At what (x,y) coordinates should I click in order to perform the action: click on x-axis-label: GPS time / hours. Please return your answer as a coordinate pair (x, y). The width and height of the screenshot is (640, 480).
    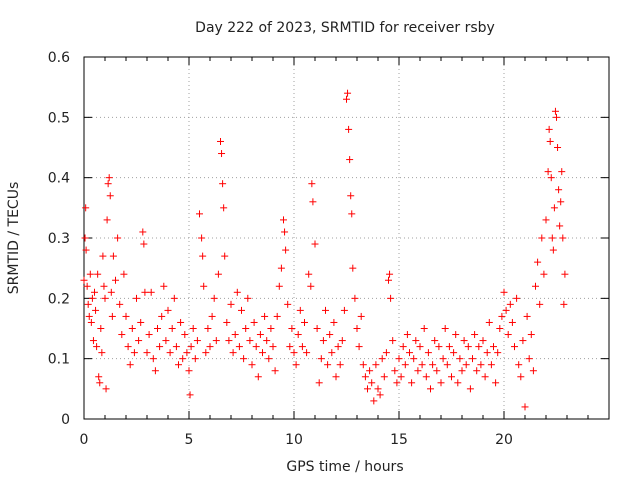
    Looking at the image, I should click on (344, 467).